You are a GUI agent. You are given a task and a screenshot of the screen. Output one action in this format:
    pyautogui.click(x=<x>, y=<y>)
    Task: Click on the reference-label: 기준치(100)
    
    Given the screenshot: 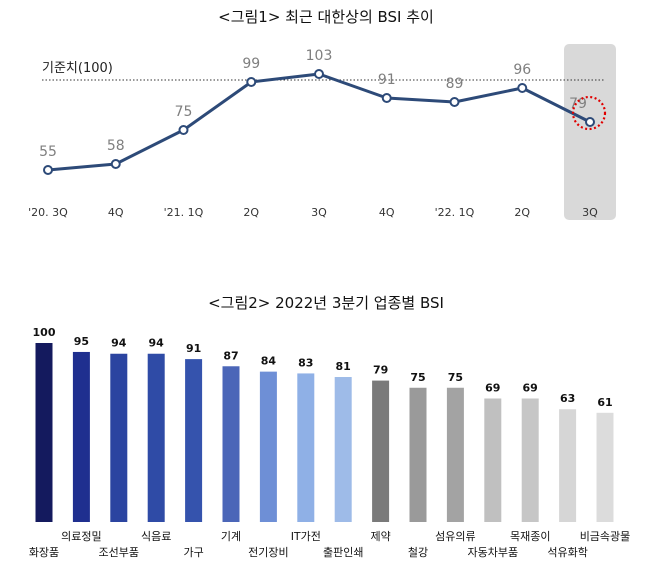 What is the action you would take?
    pyautogui.click(x=77, y=68)
    